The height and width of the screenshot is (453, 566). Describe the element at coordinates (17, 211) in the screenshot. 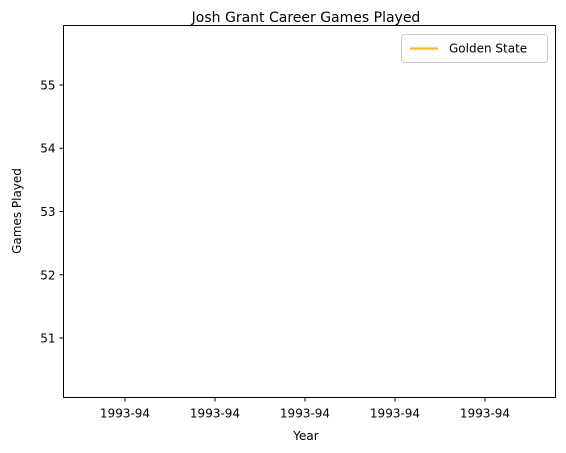

I see `y-axis-label: Games Played` at that location.